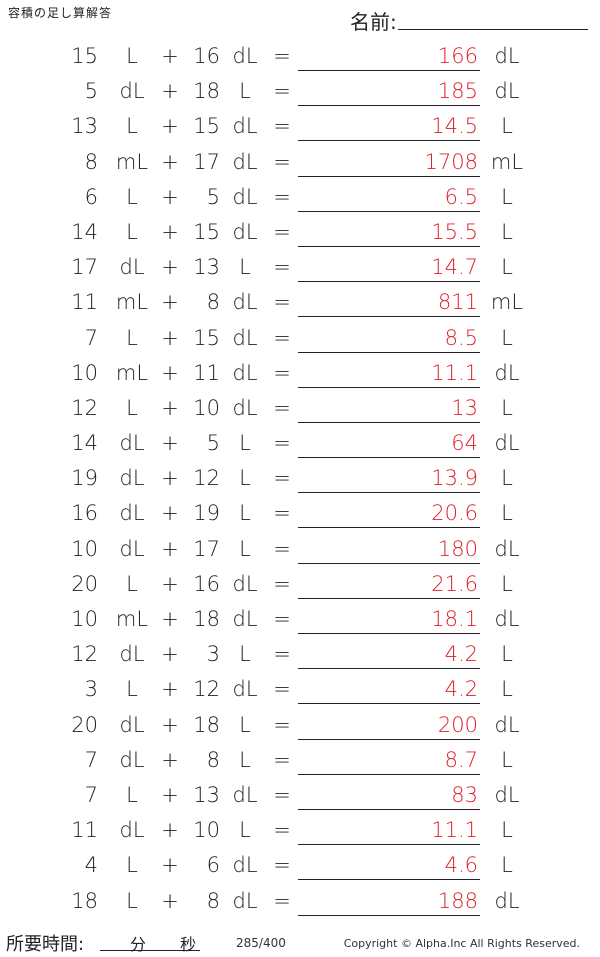  What do you see at coordinates (84, 619) in the screenshot?
I see `operand-a: 10` at bounding box center [84, 619].